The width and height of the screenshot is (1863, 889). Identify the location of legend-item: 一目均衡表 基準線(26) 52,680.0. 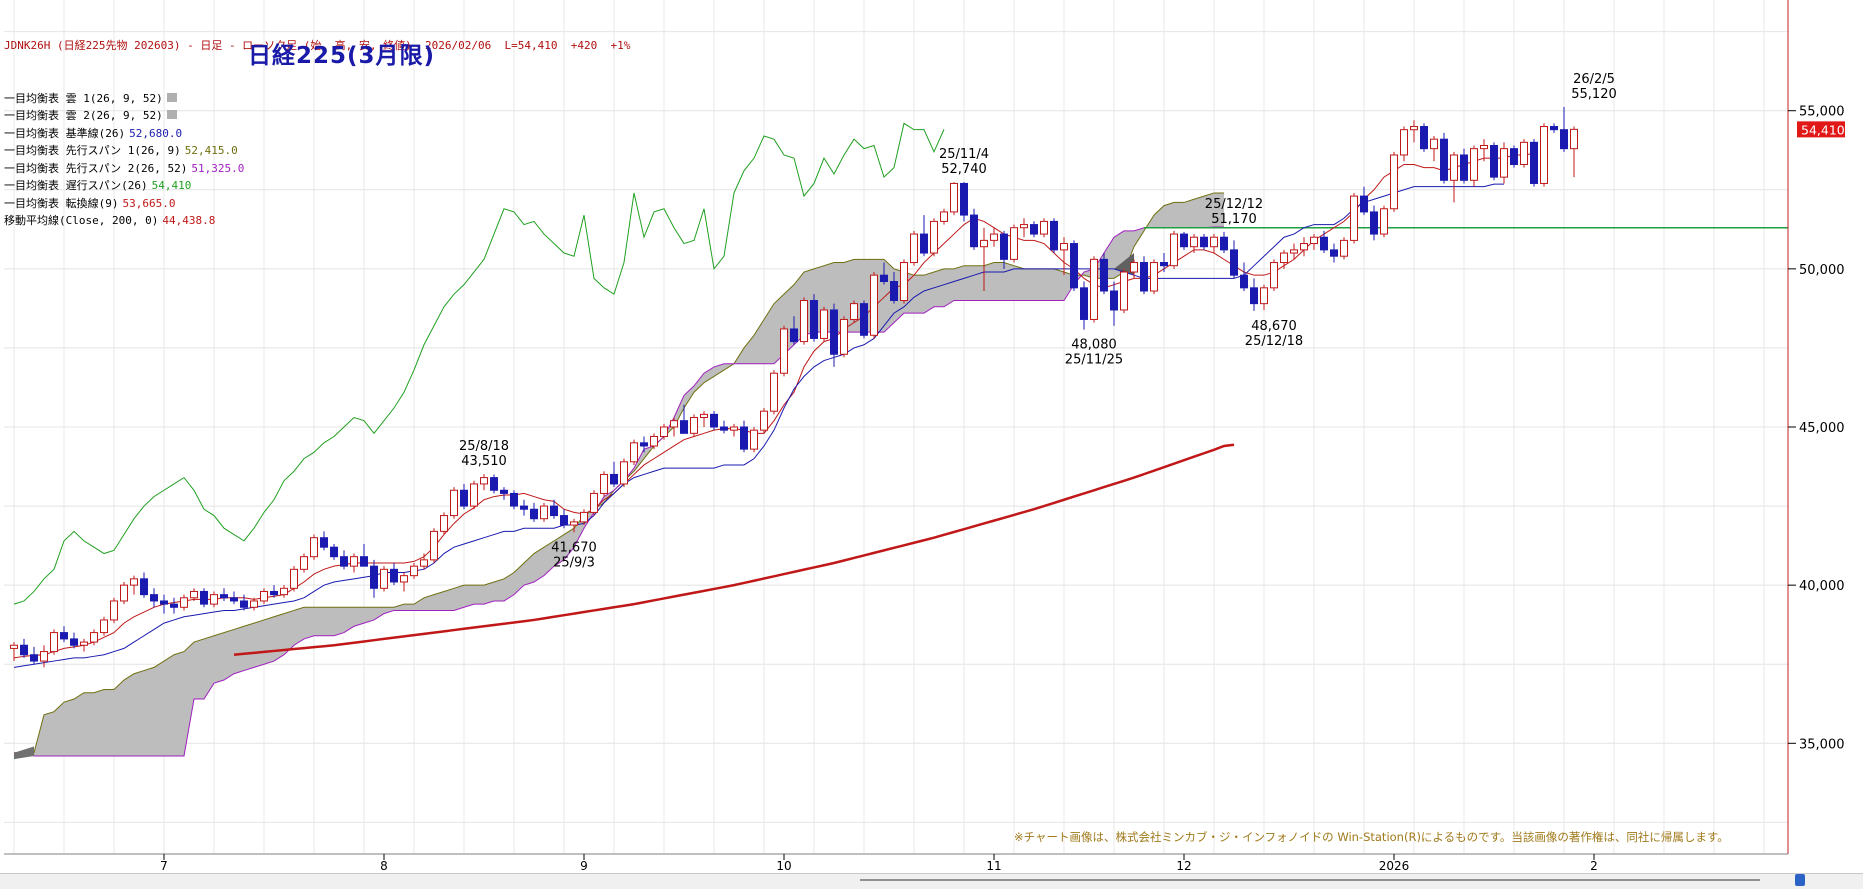
(317, 134).